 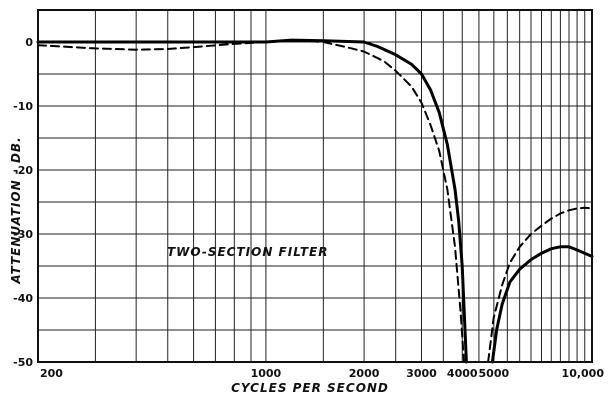 What do you see at coordinates (494, 373) in the screenshot?
I see `x-tick-label: 5000` at bounding box center [494, 373].